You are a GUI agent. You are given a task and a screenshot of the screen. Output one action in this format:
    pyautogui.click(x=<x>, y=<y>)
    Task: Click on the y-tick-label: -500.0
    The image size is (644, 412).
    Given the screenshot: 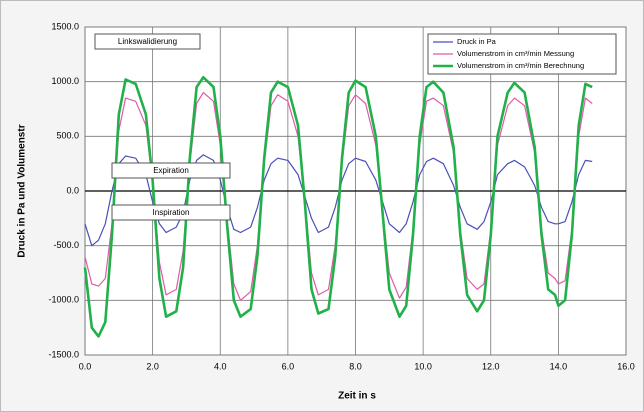 What is the action you would take?
    pyautogui.click(x=66, y=245)
    